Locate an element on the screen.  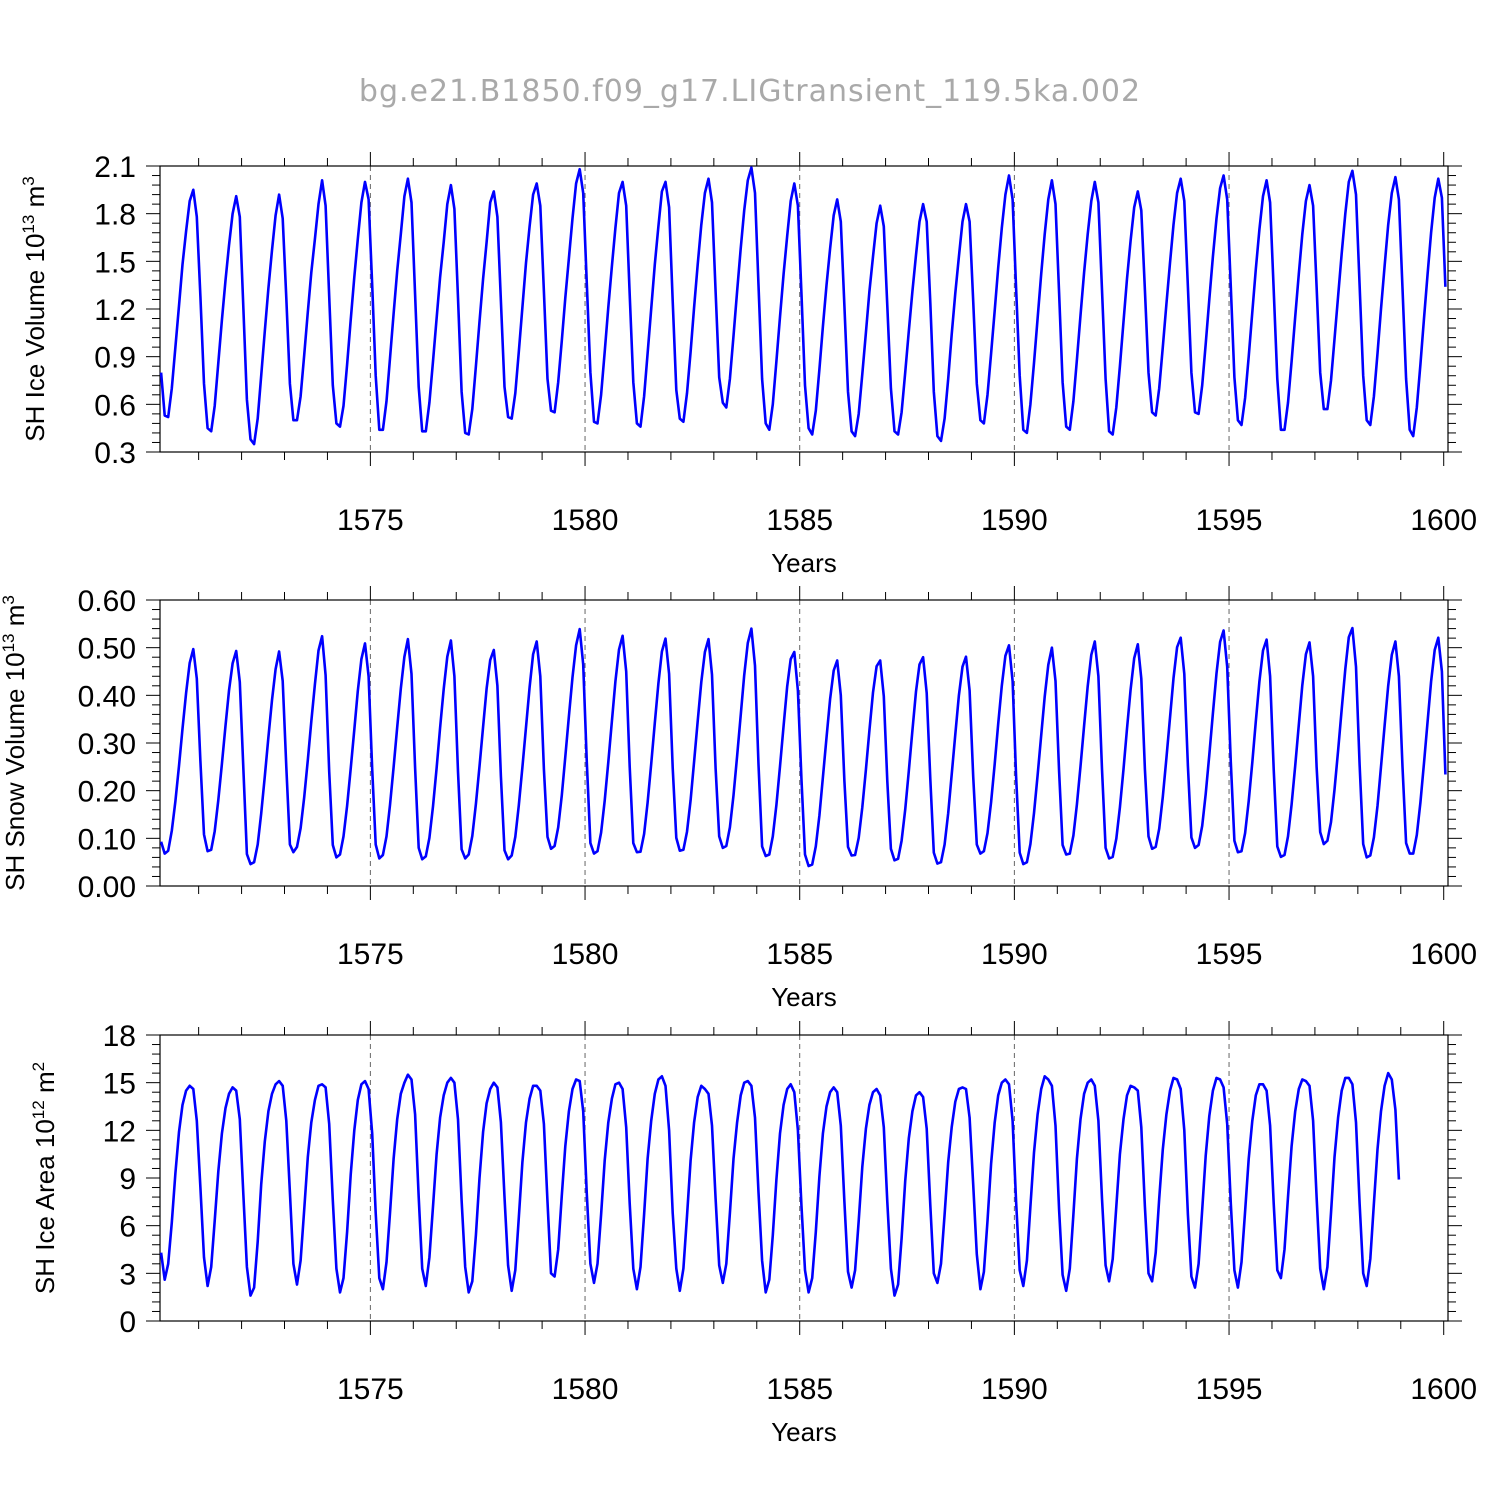
y-tick-label: 0.3 is located at coordinates (115, 453).